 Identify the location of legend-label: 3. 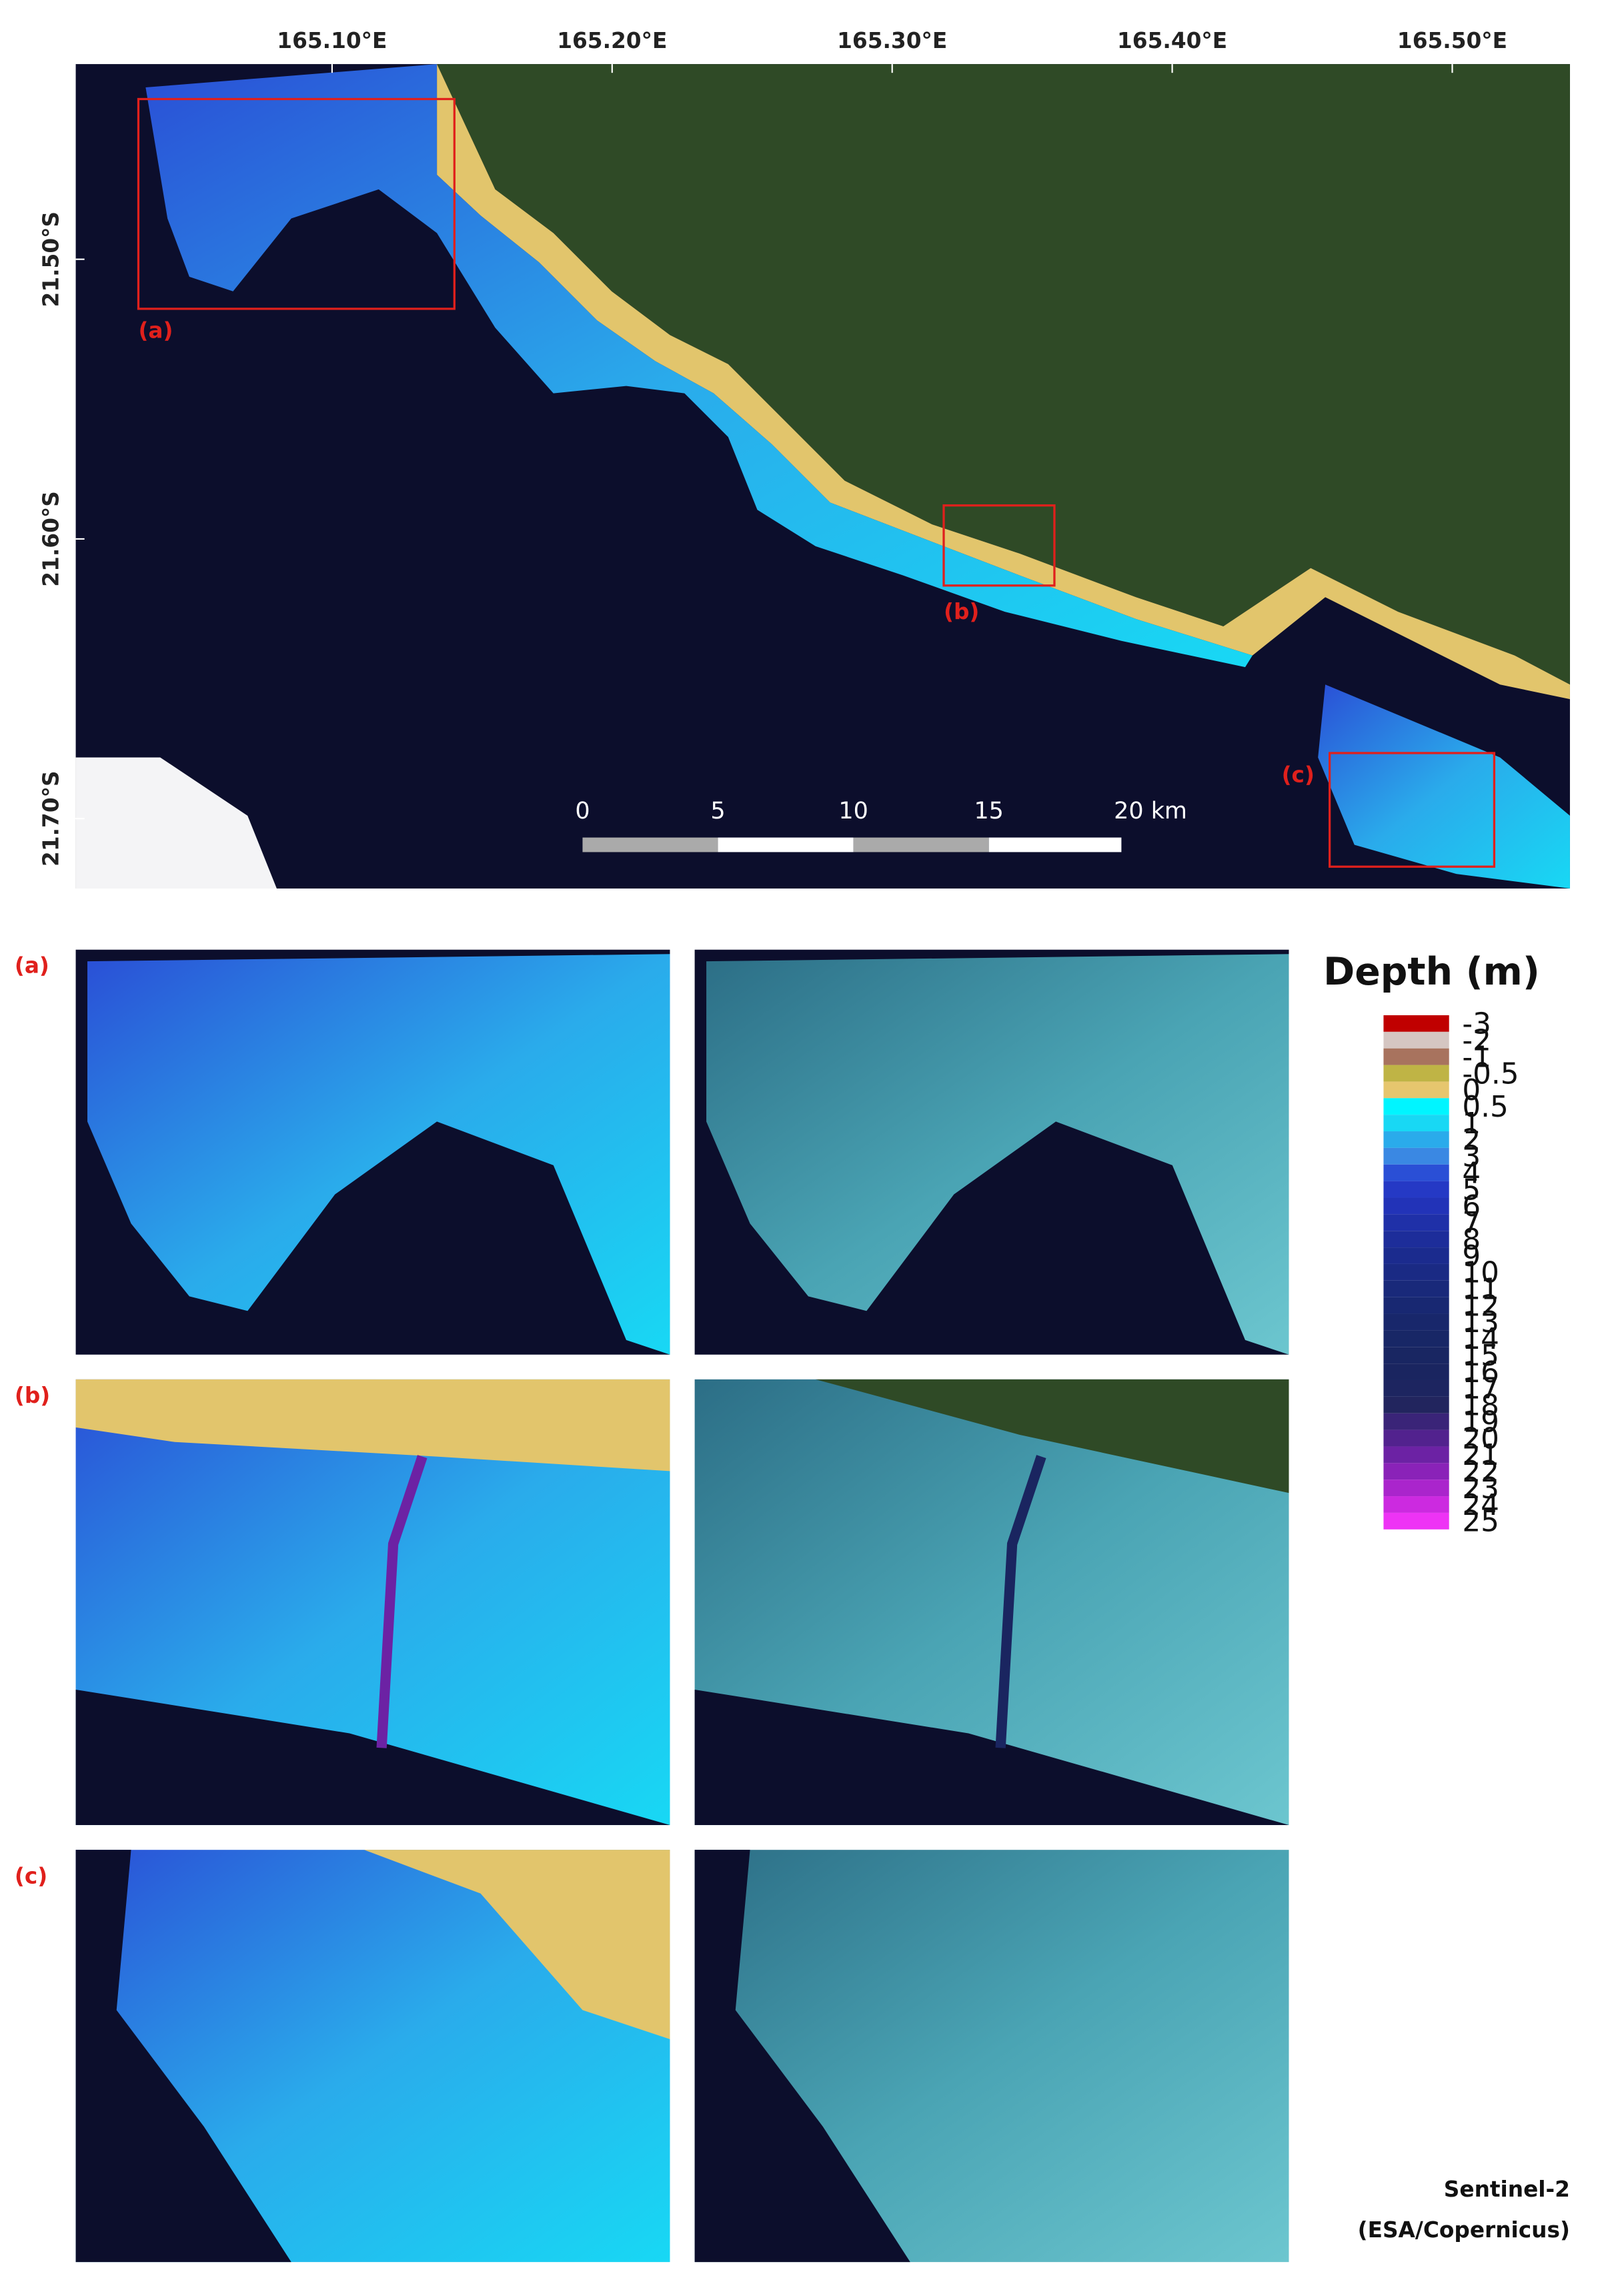
(1472, 1157).